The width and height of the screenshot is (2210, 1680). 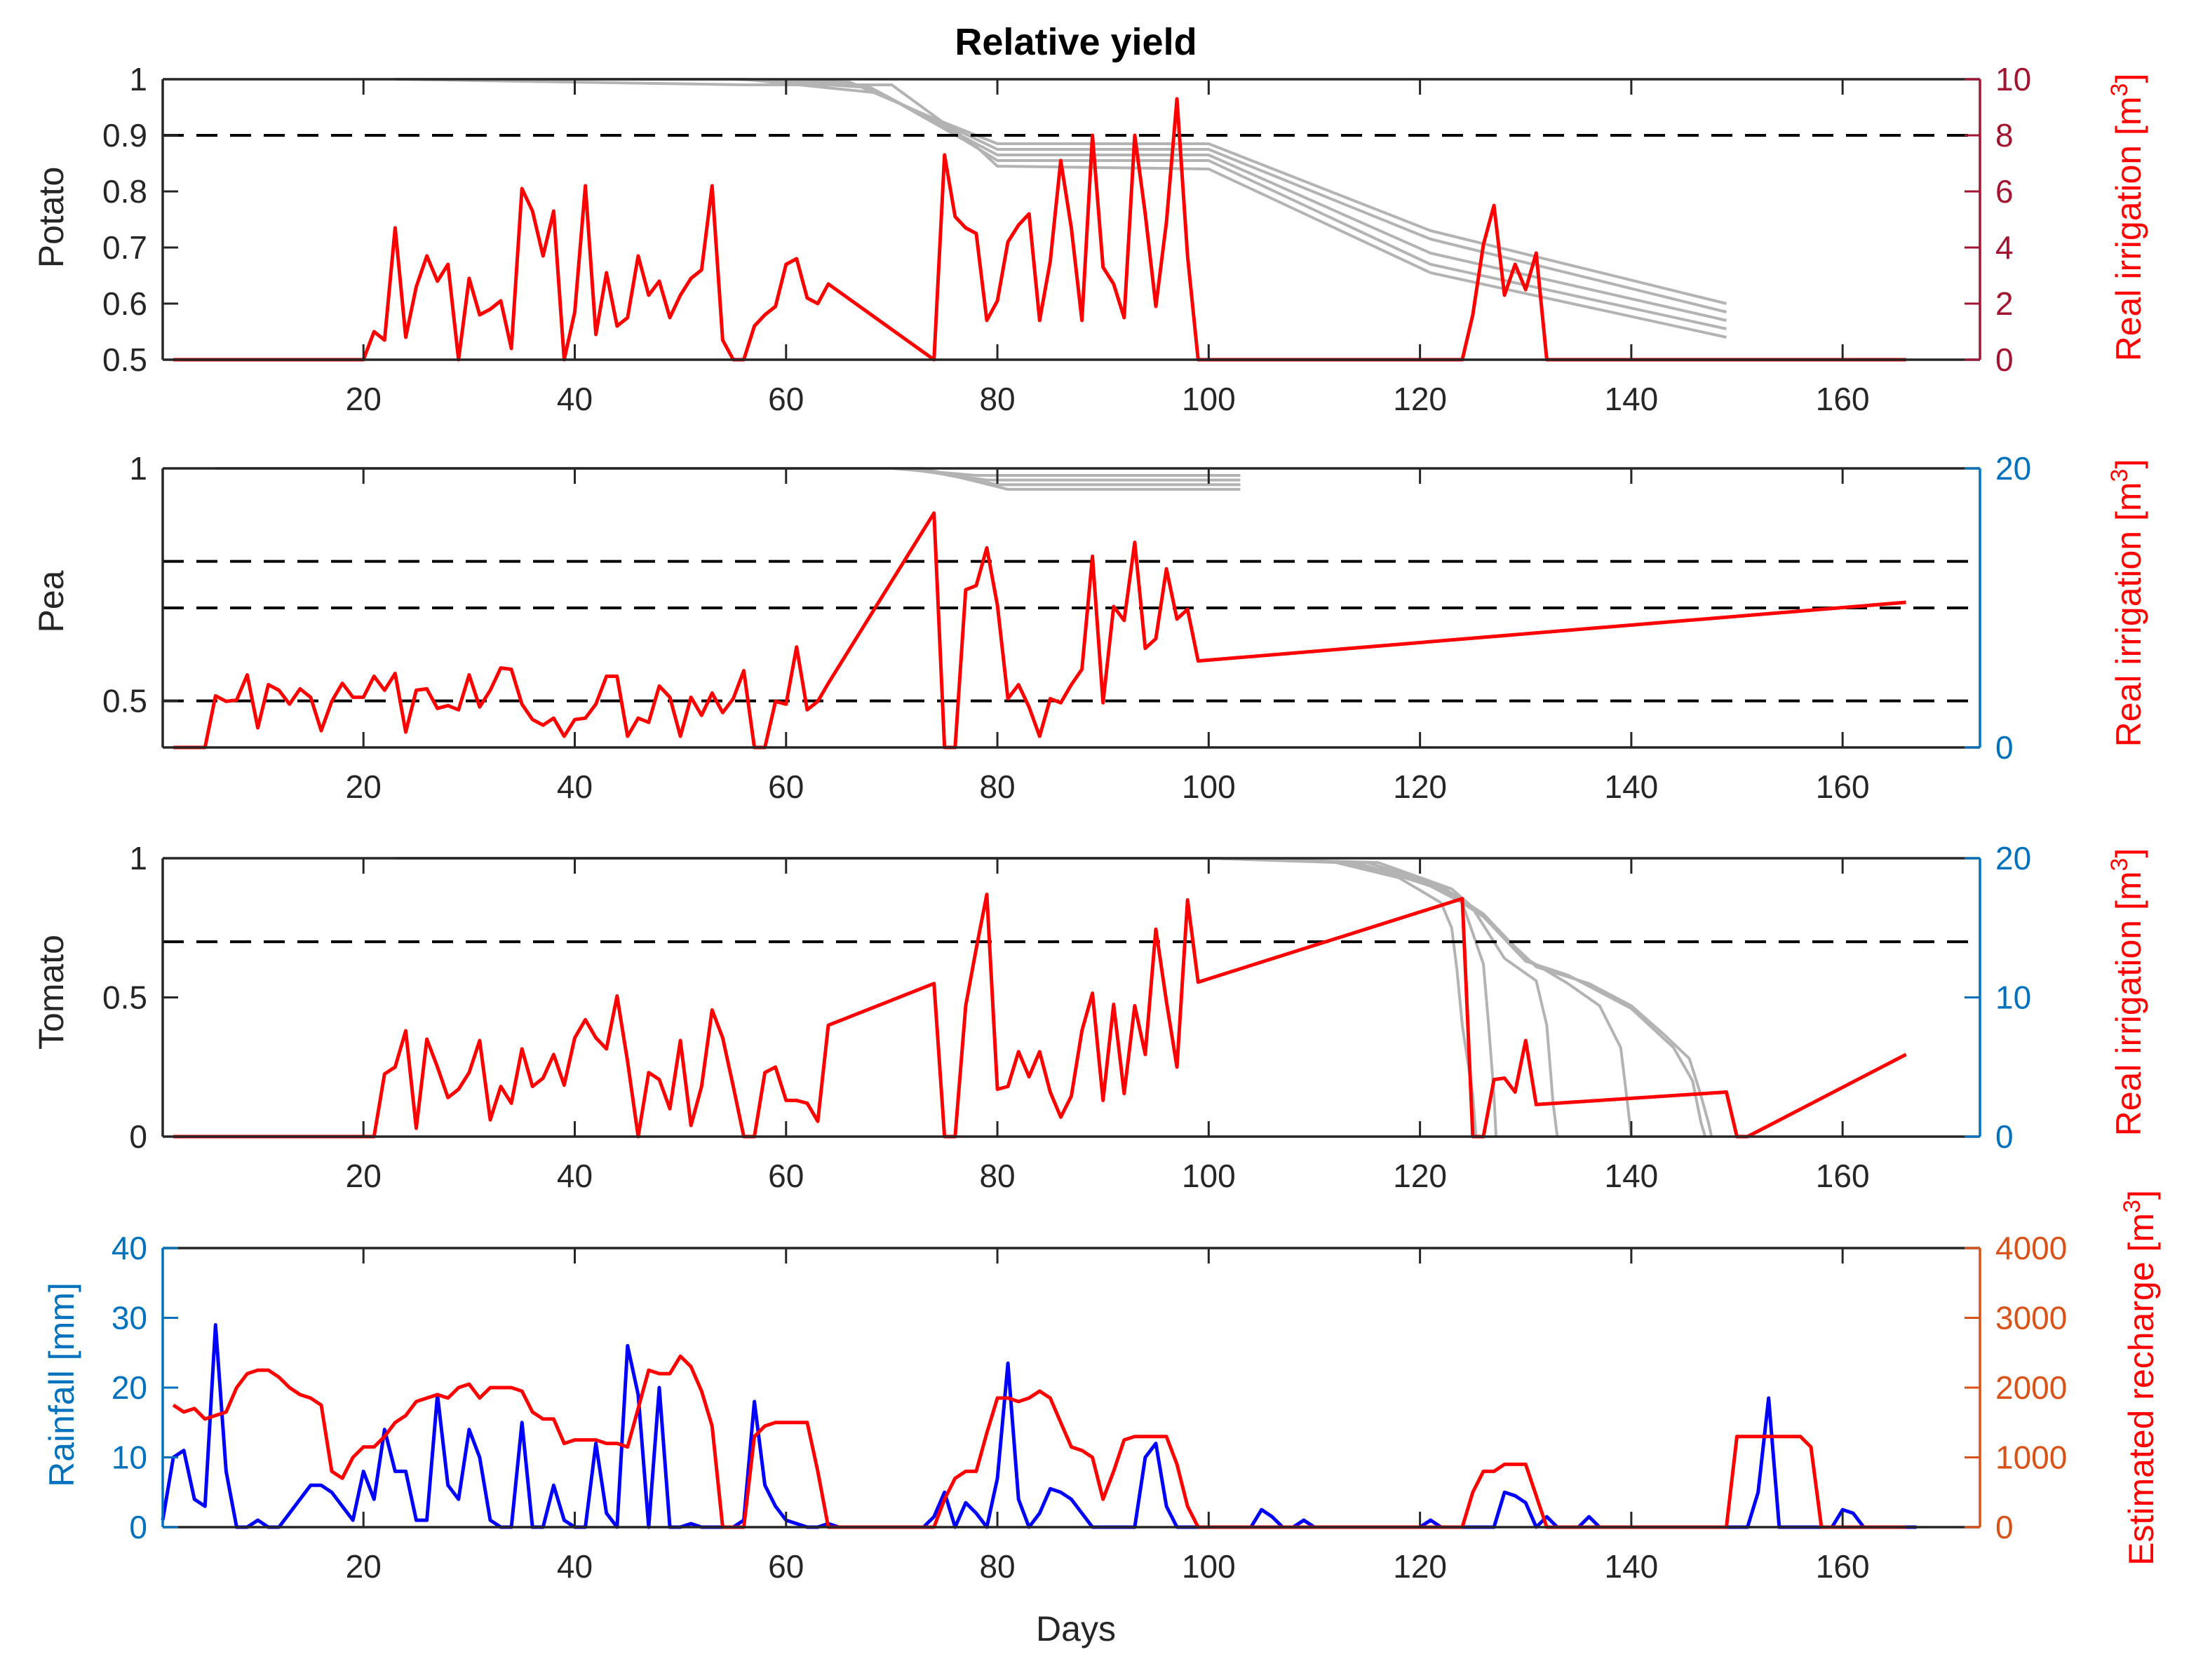 What do you see at coordinates (124, 135) in the screenshot?
I see `potato-ytick-label: 0.9` at bounding box center [124, 135].